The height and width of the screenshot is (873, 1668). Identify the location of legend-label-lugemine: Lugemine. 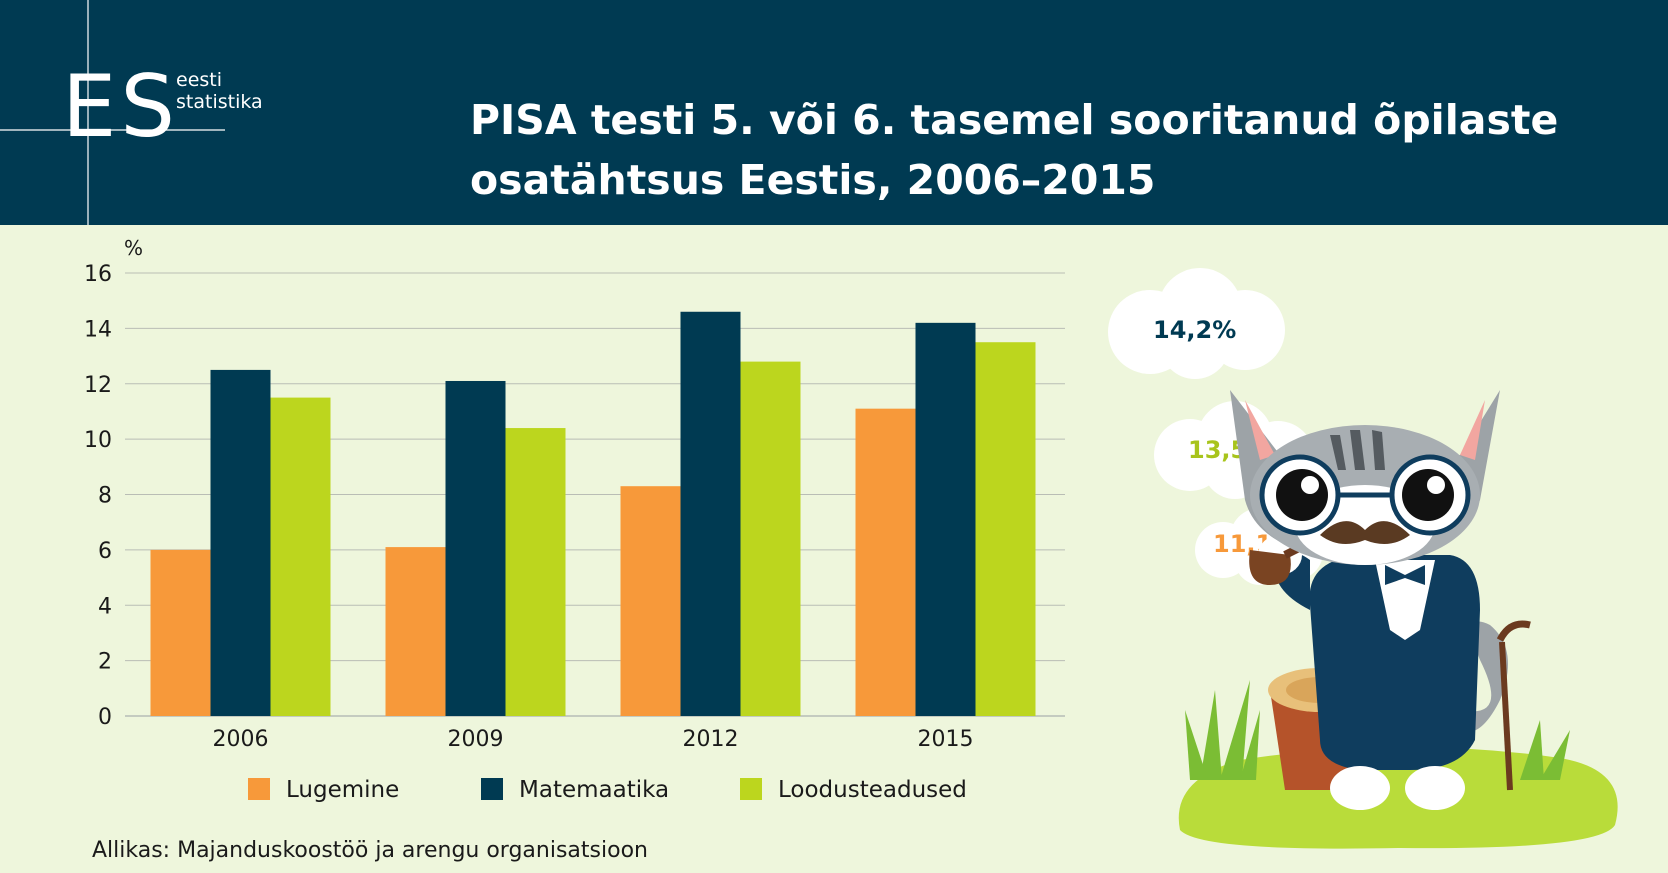
(342, 790).